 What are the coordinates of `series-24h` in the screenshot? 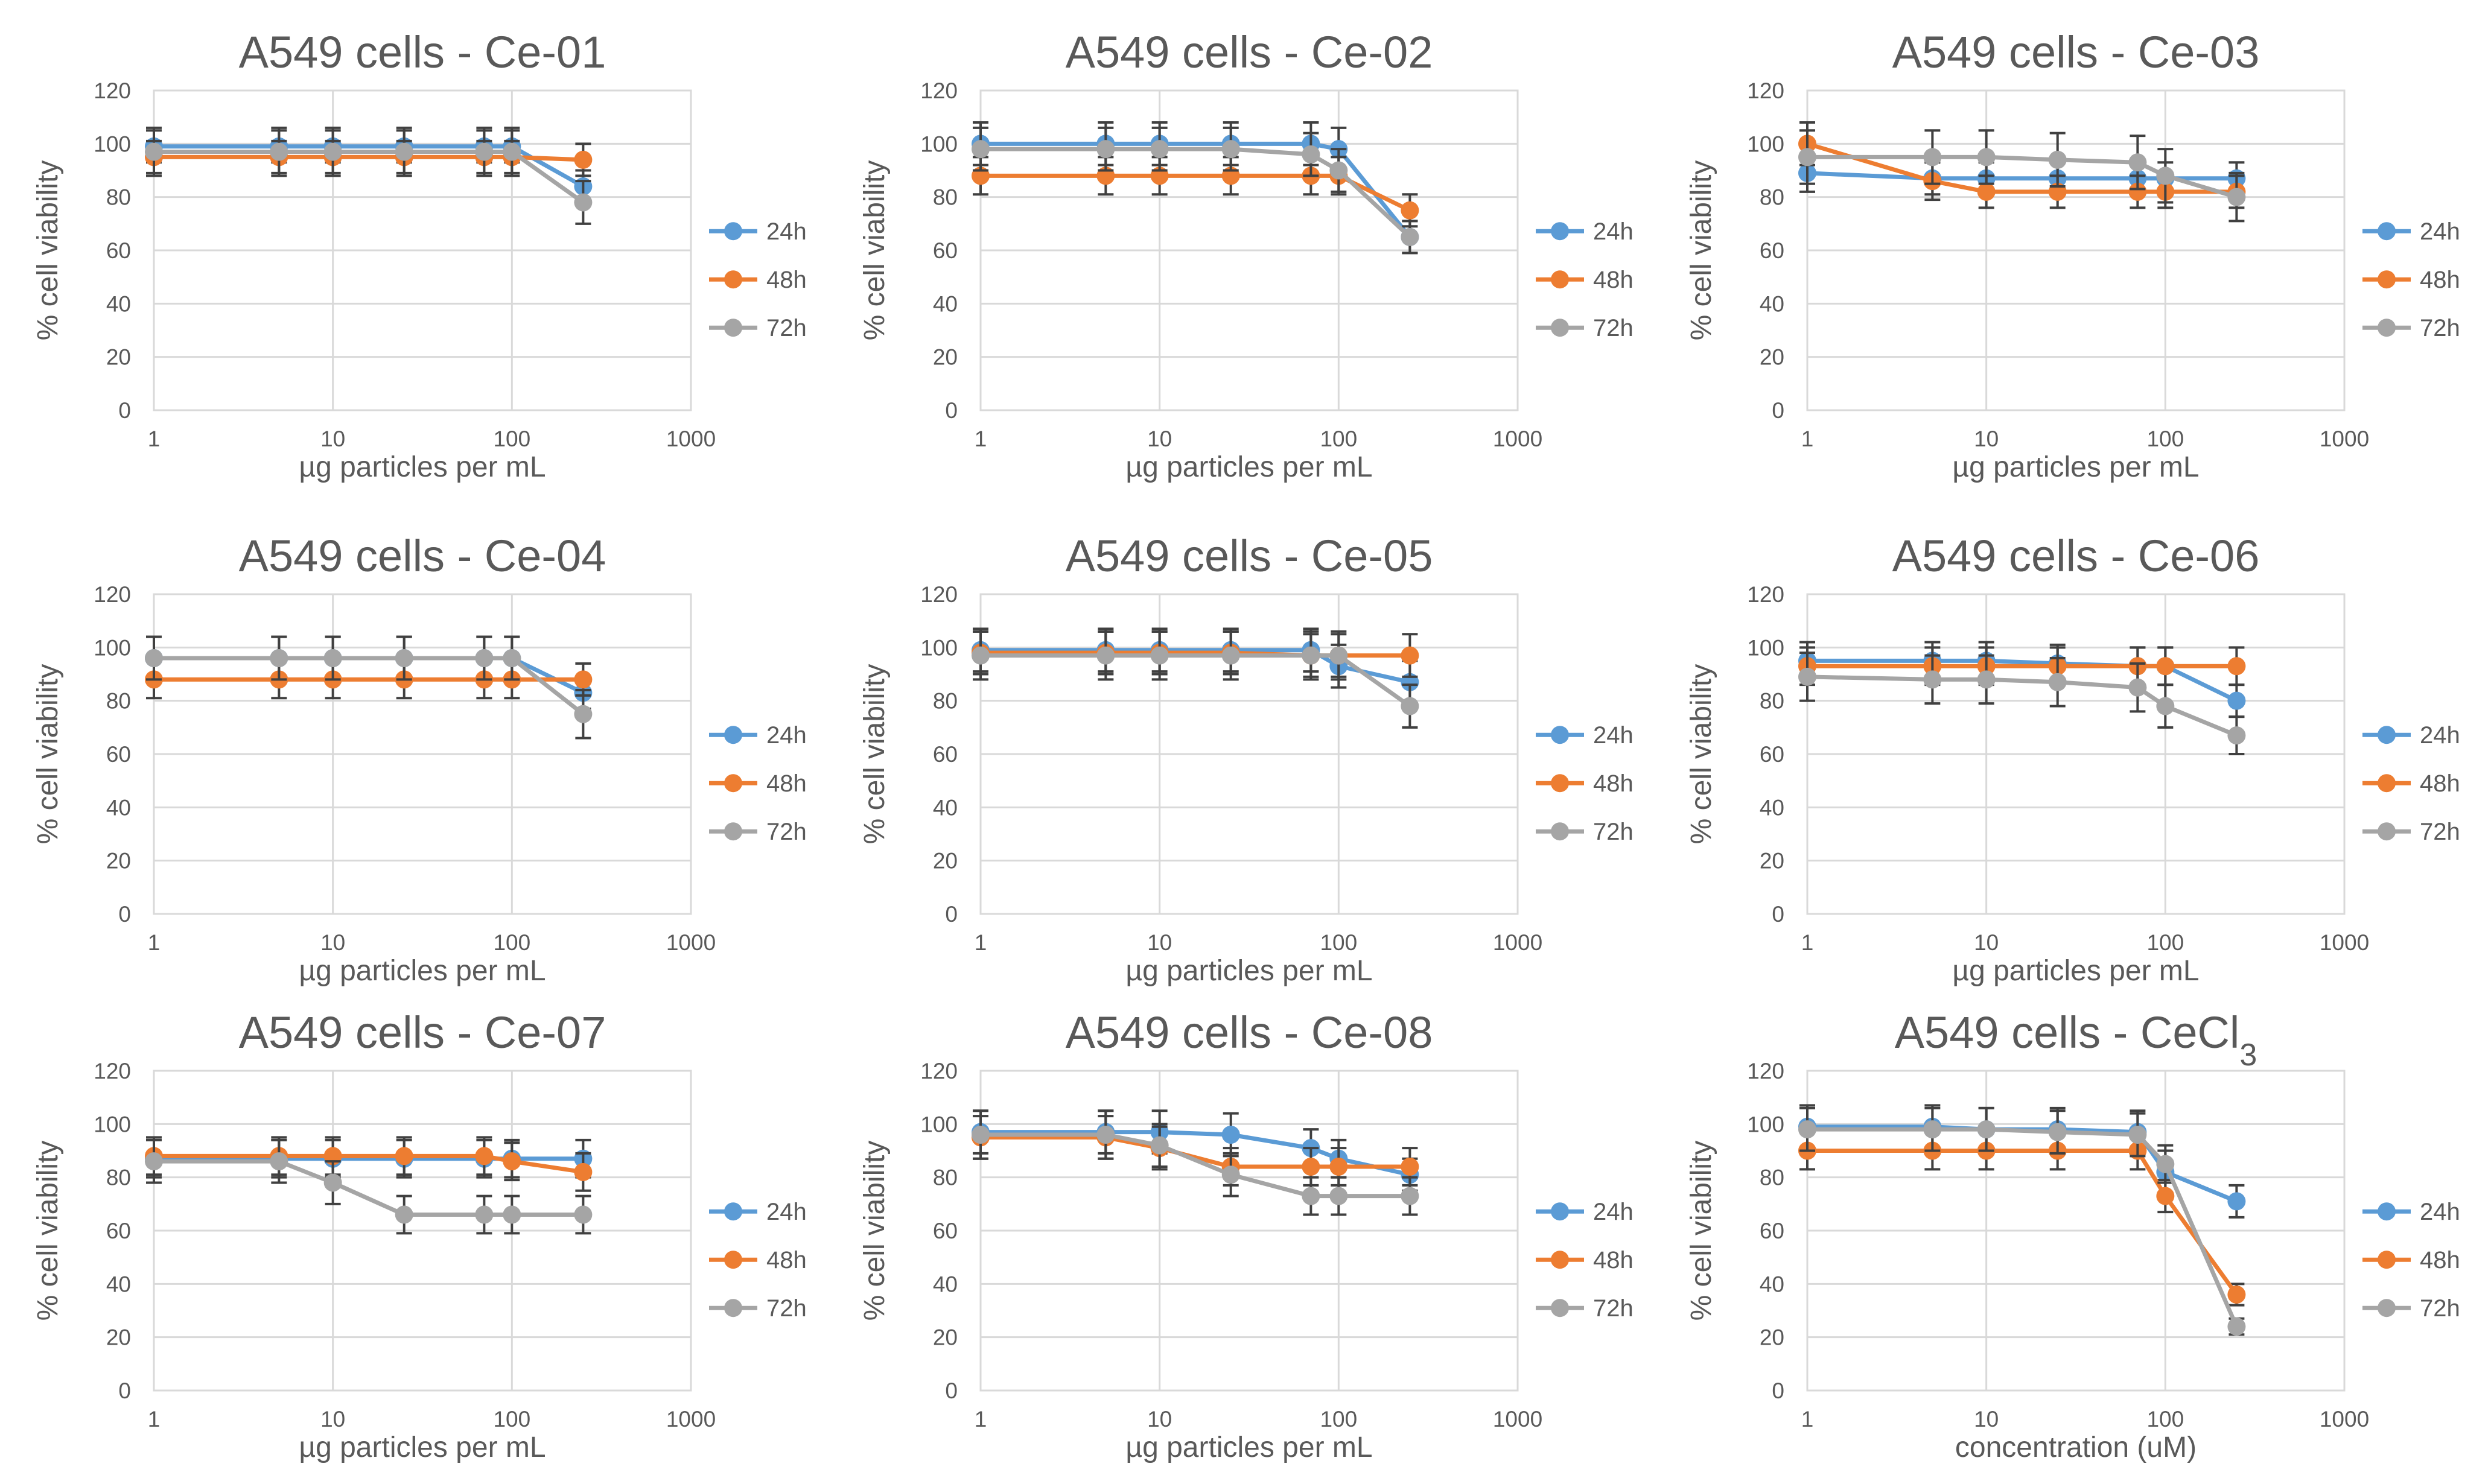 It's located at (1195, 188).